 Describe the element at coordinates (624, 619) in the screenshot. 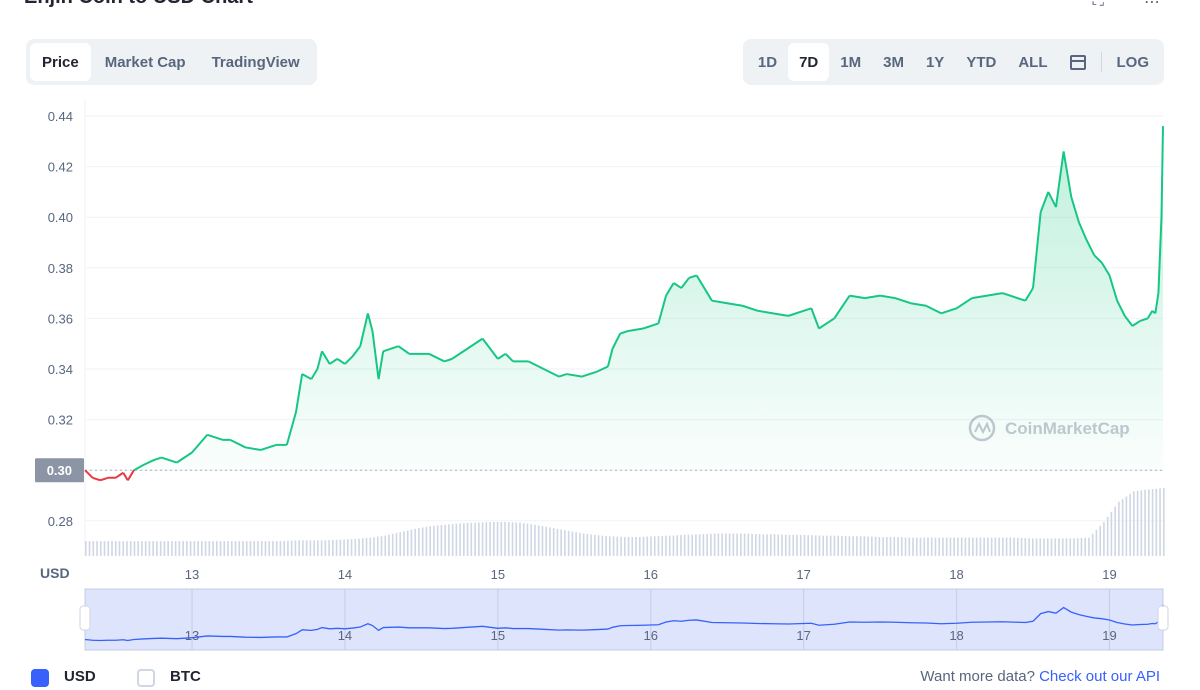

I see `navigator-window` at that location.